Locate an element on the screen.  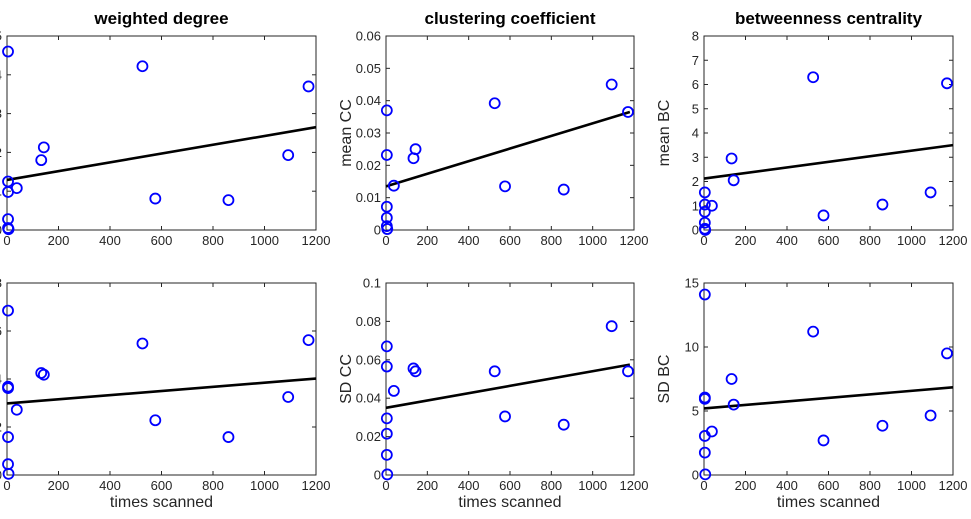
y-axis-label: SD CC is located at coordinates (346, 379).